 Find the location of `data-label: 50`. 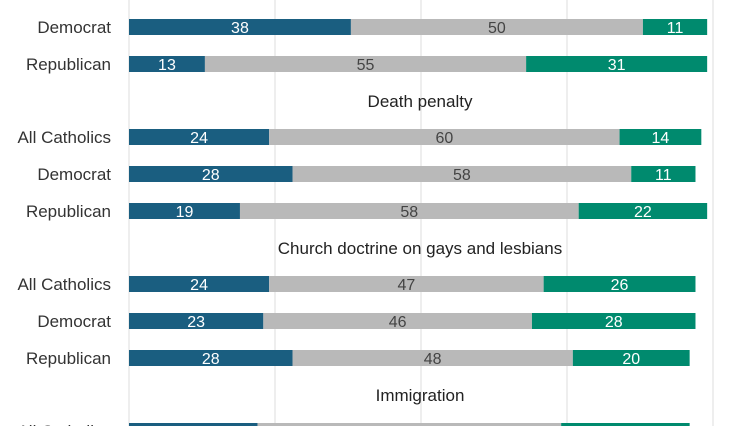

data-label: 50 is located at coordinates (497, 28).